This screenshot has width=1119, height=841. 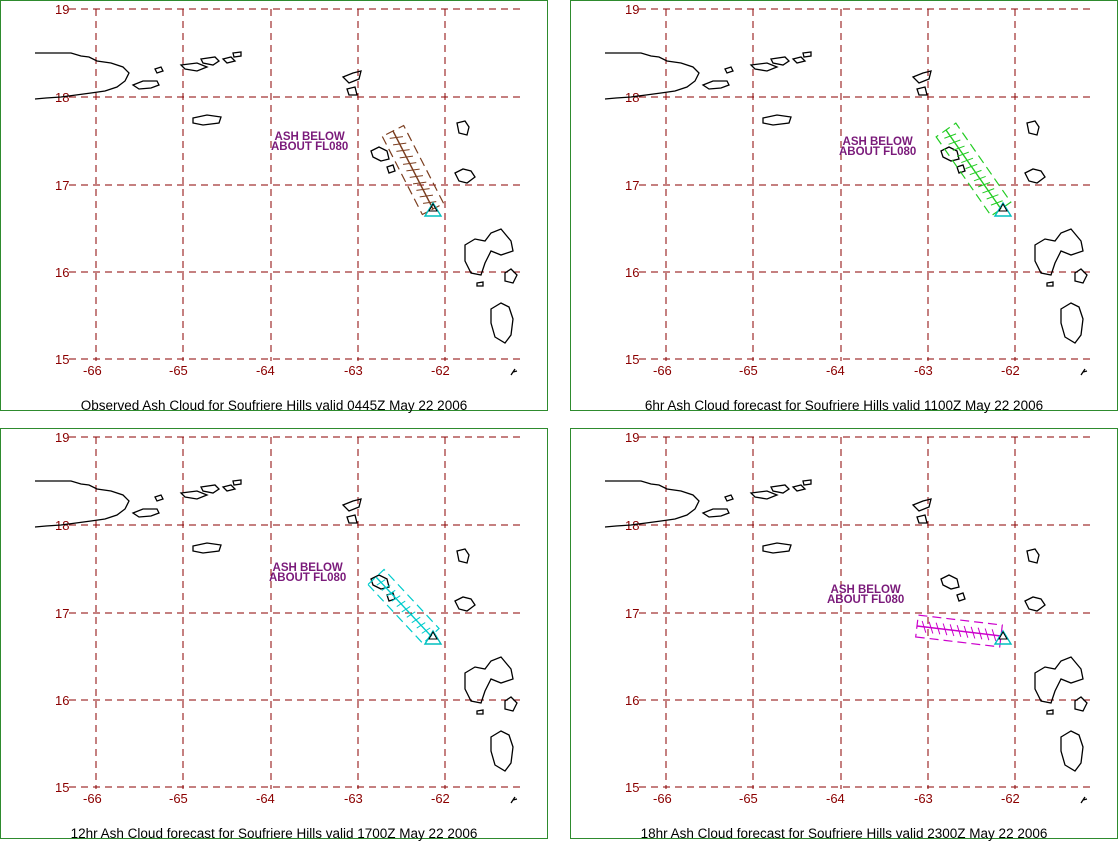 What do you see at coordinates (877, 142) in the screenshot?
I see `ash-label-line1: ASH BELOW` at bounding box center [877, 142].